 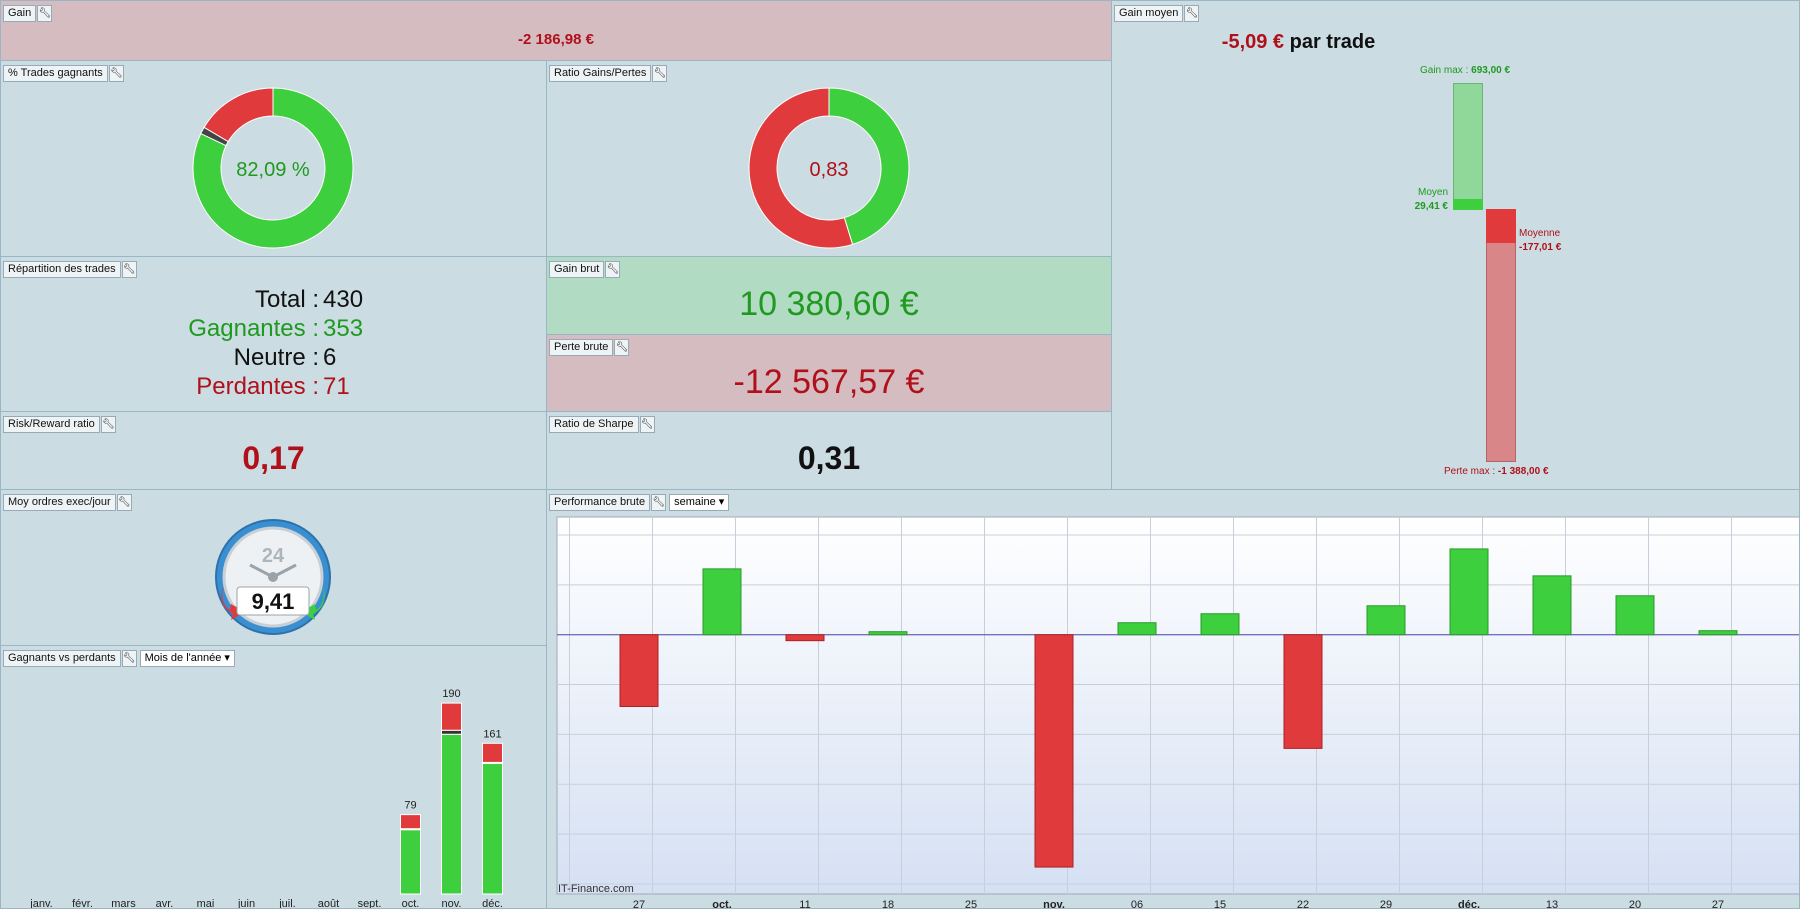 What do you see at coordinates (51, 424) in the screenshot?
I see `risk-reward-title: Risk/Reward ratio` at bounding box center [51, 424].